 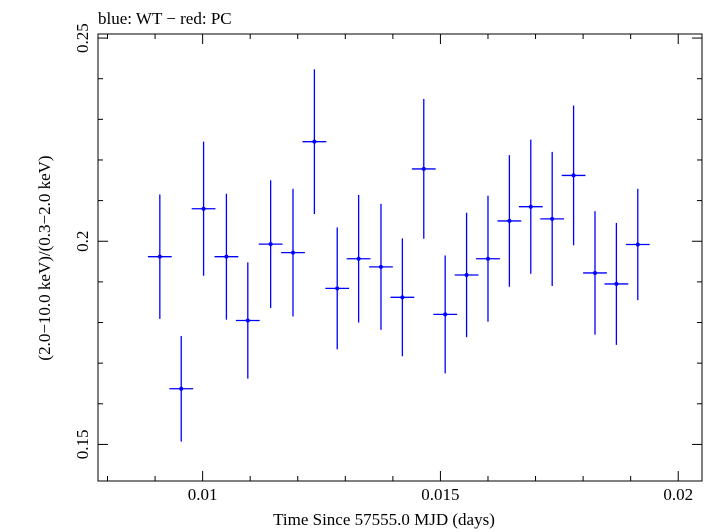 What do you see at coordinates (82, 445) in the screenshot?
I see `y-tick-label: 0.15` at bounding box center [82, 445].